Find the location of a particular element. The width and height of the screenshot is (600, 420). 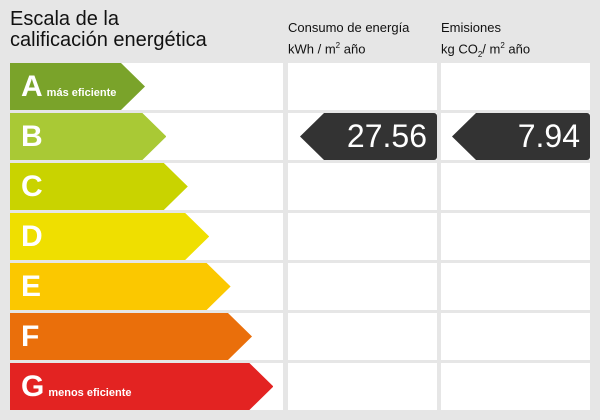

class-arrow-d: D is located at coordinates (109, 236).